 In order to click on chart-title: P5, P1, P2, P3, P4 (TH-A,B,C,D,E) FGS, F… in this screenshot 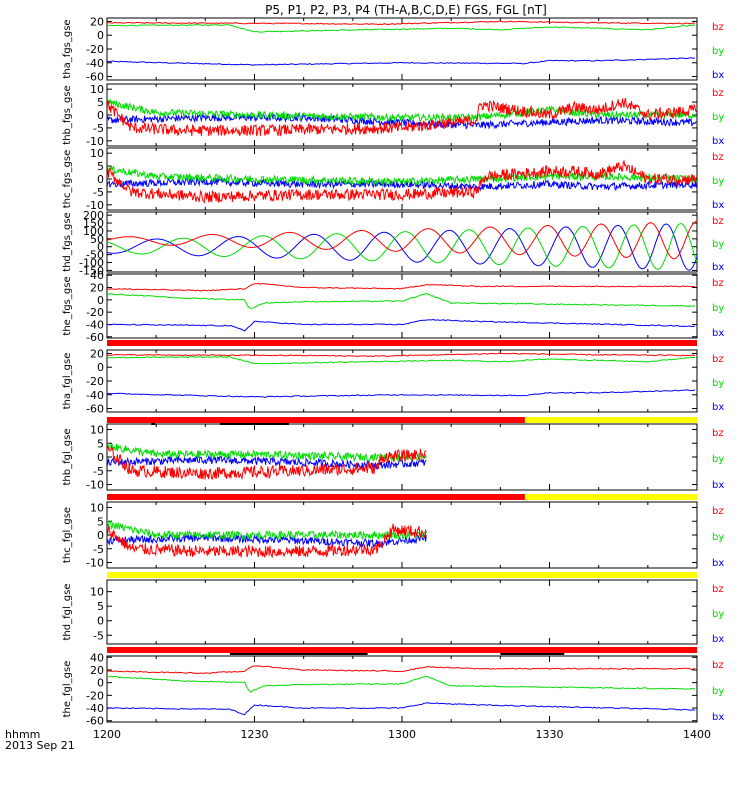, I will do `click(406, 10)`.